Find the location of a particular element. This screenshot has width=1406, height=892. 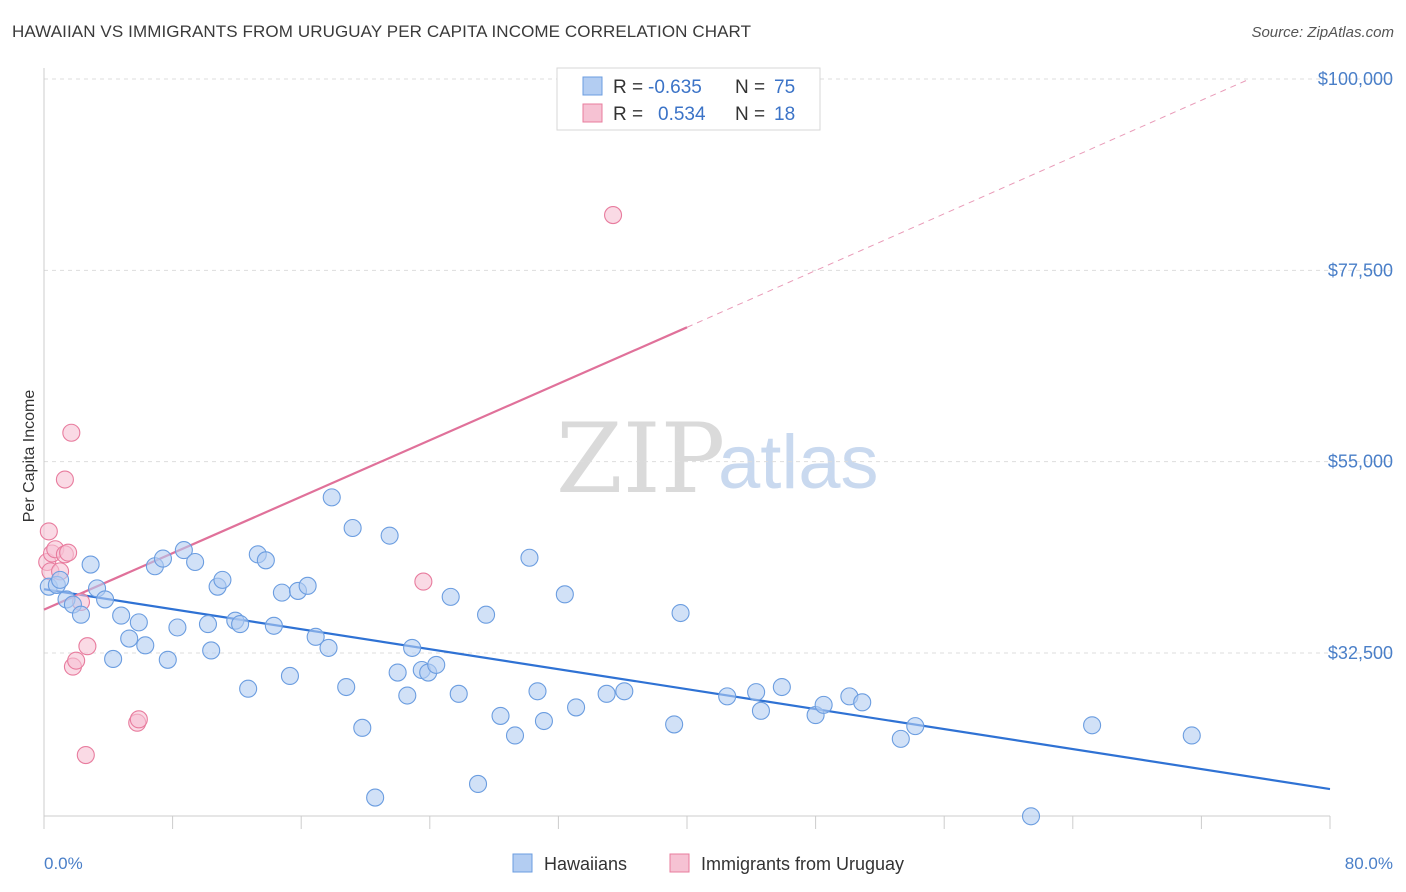

bottom-legend-swatch-uruguay is located at coordinates (679, 863).